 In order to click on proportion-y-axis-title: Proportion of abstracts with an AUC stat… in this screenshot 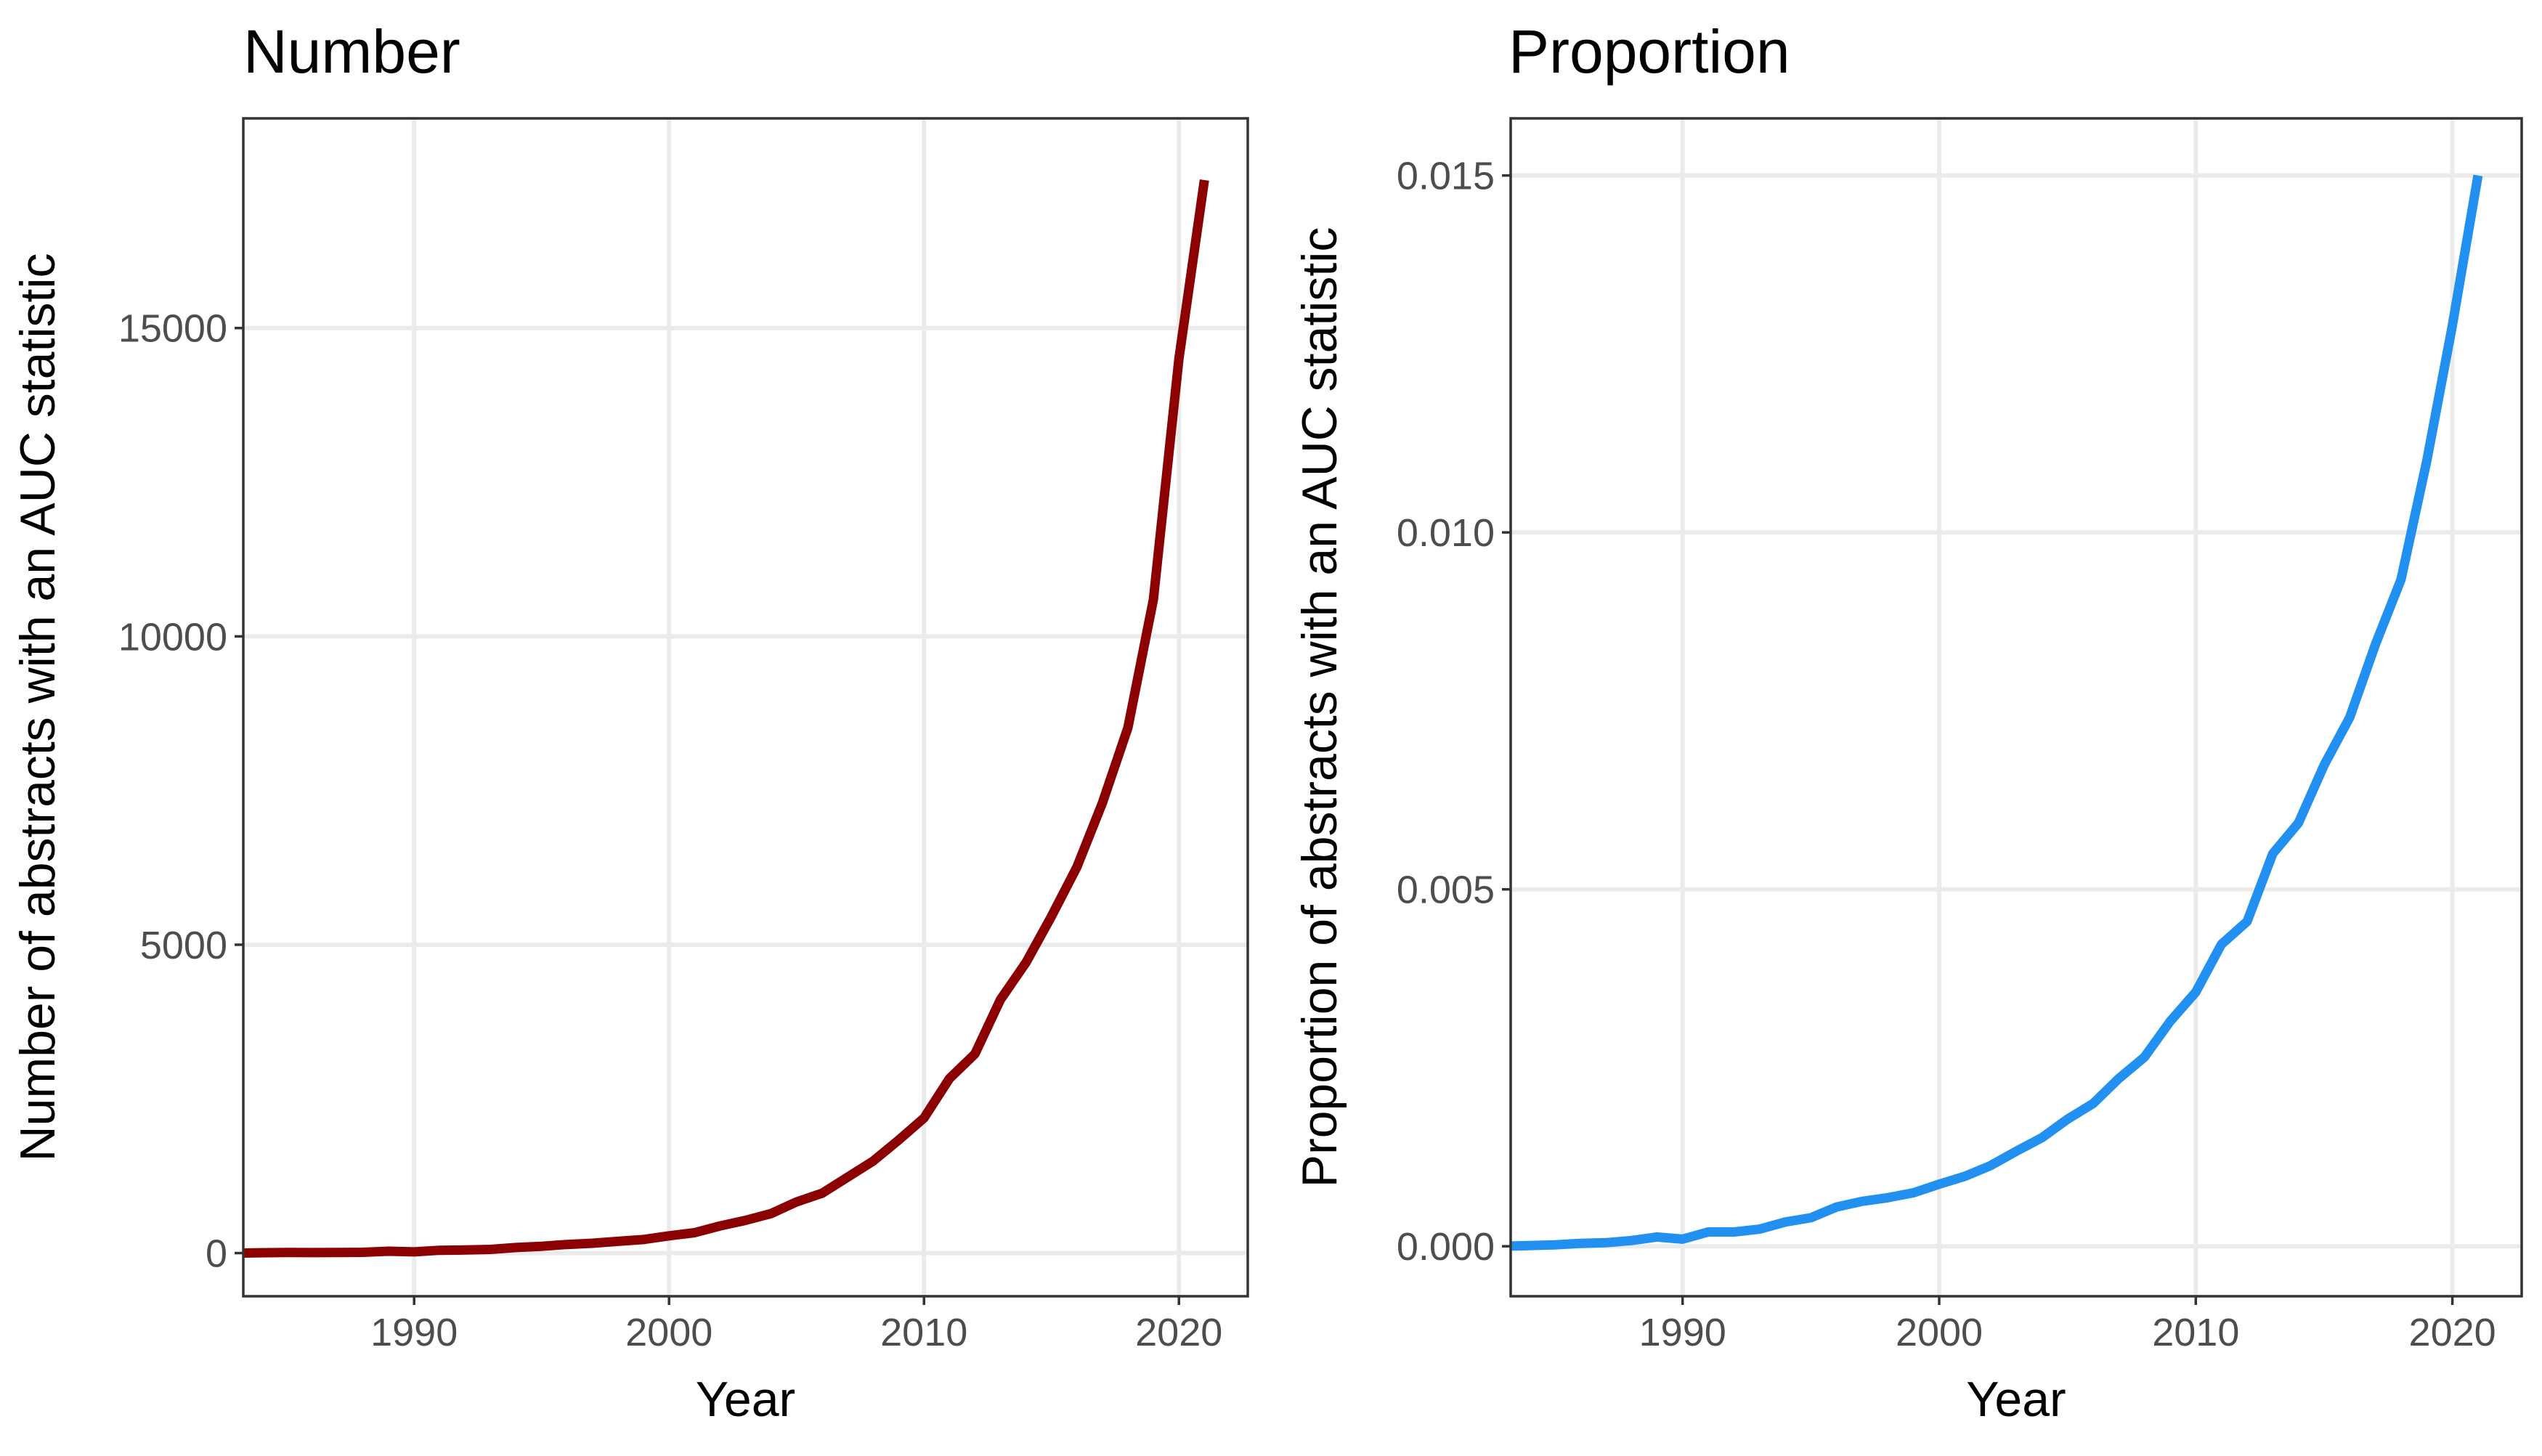, I will do `click(1320, 708)`.